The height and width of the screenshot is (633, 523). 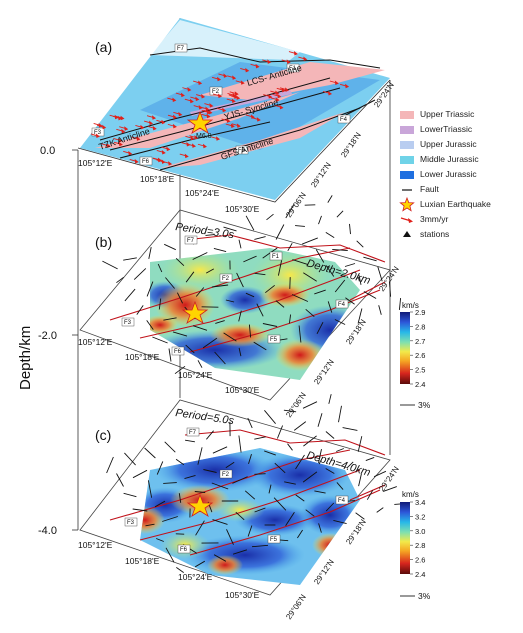 I want to click on svg-text: 29°06'N, so click(x=296, y=607).